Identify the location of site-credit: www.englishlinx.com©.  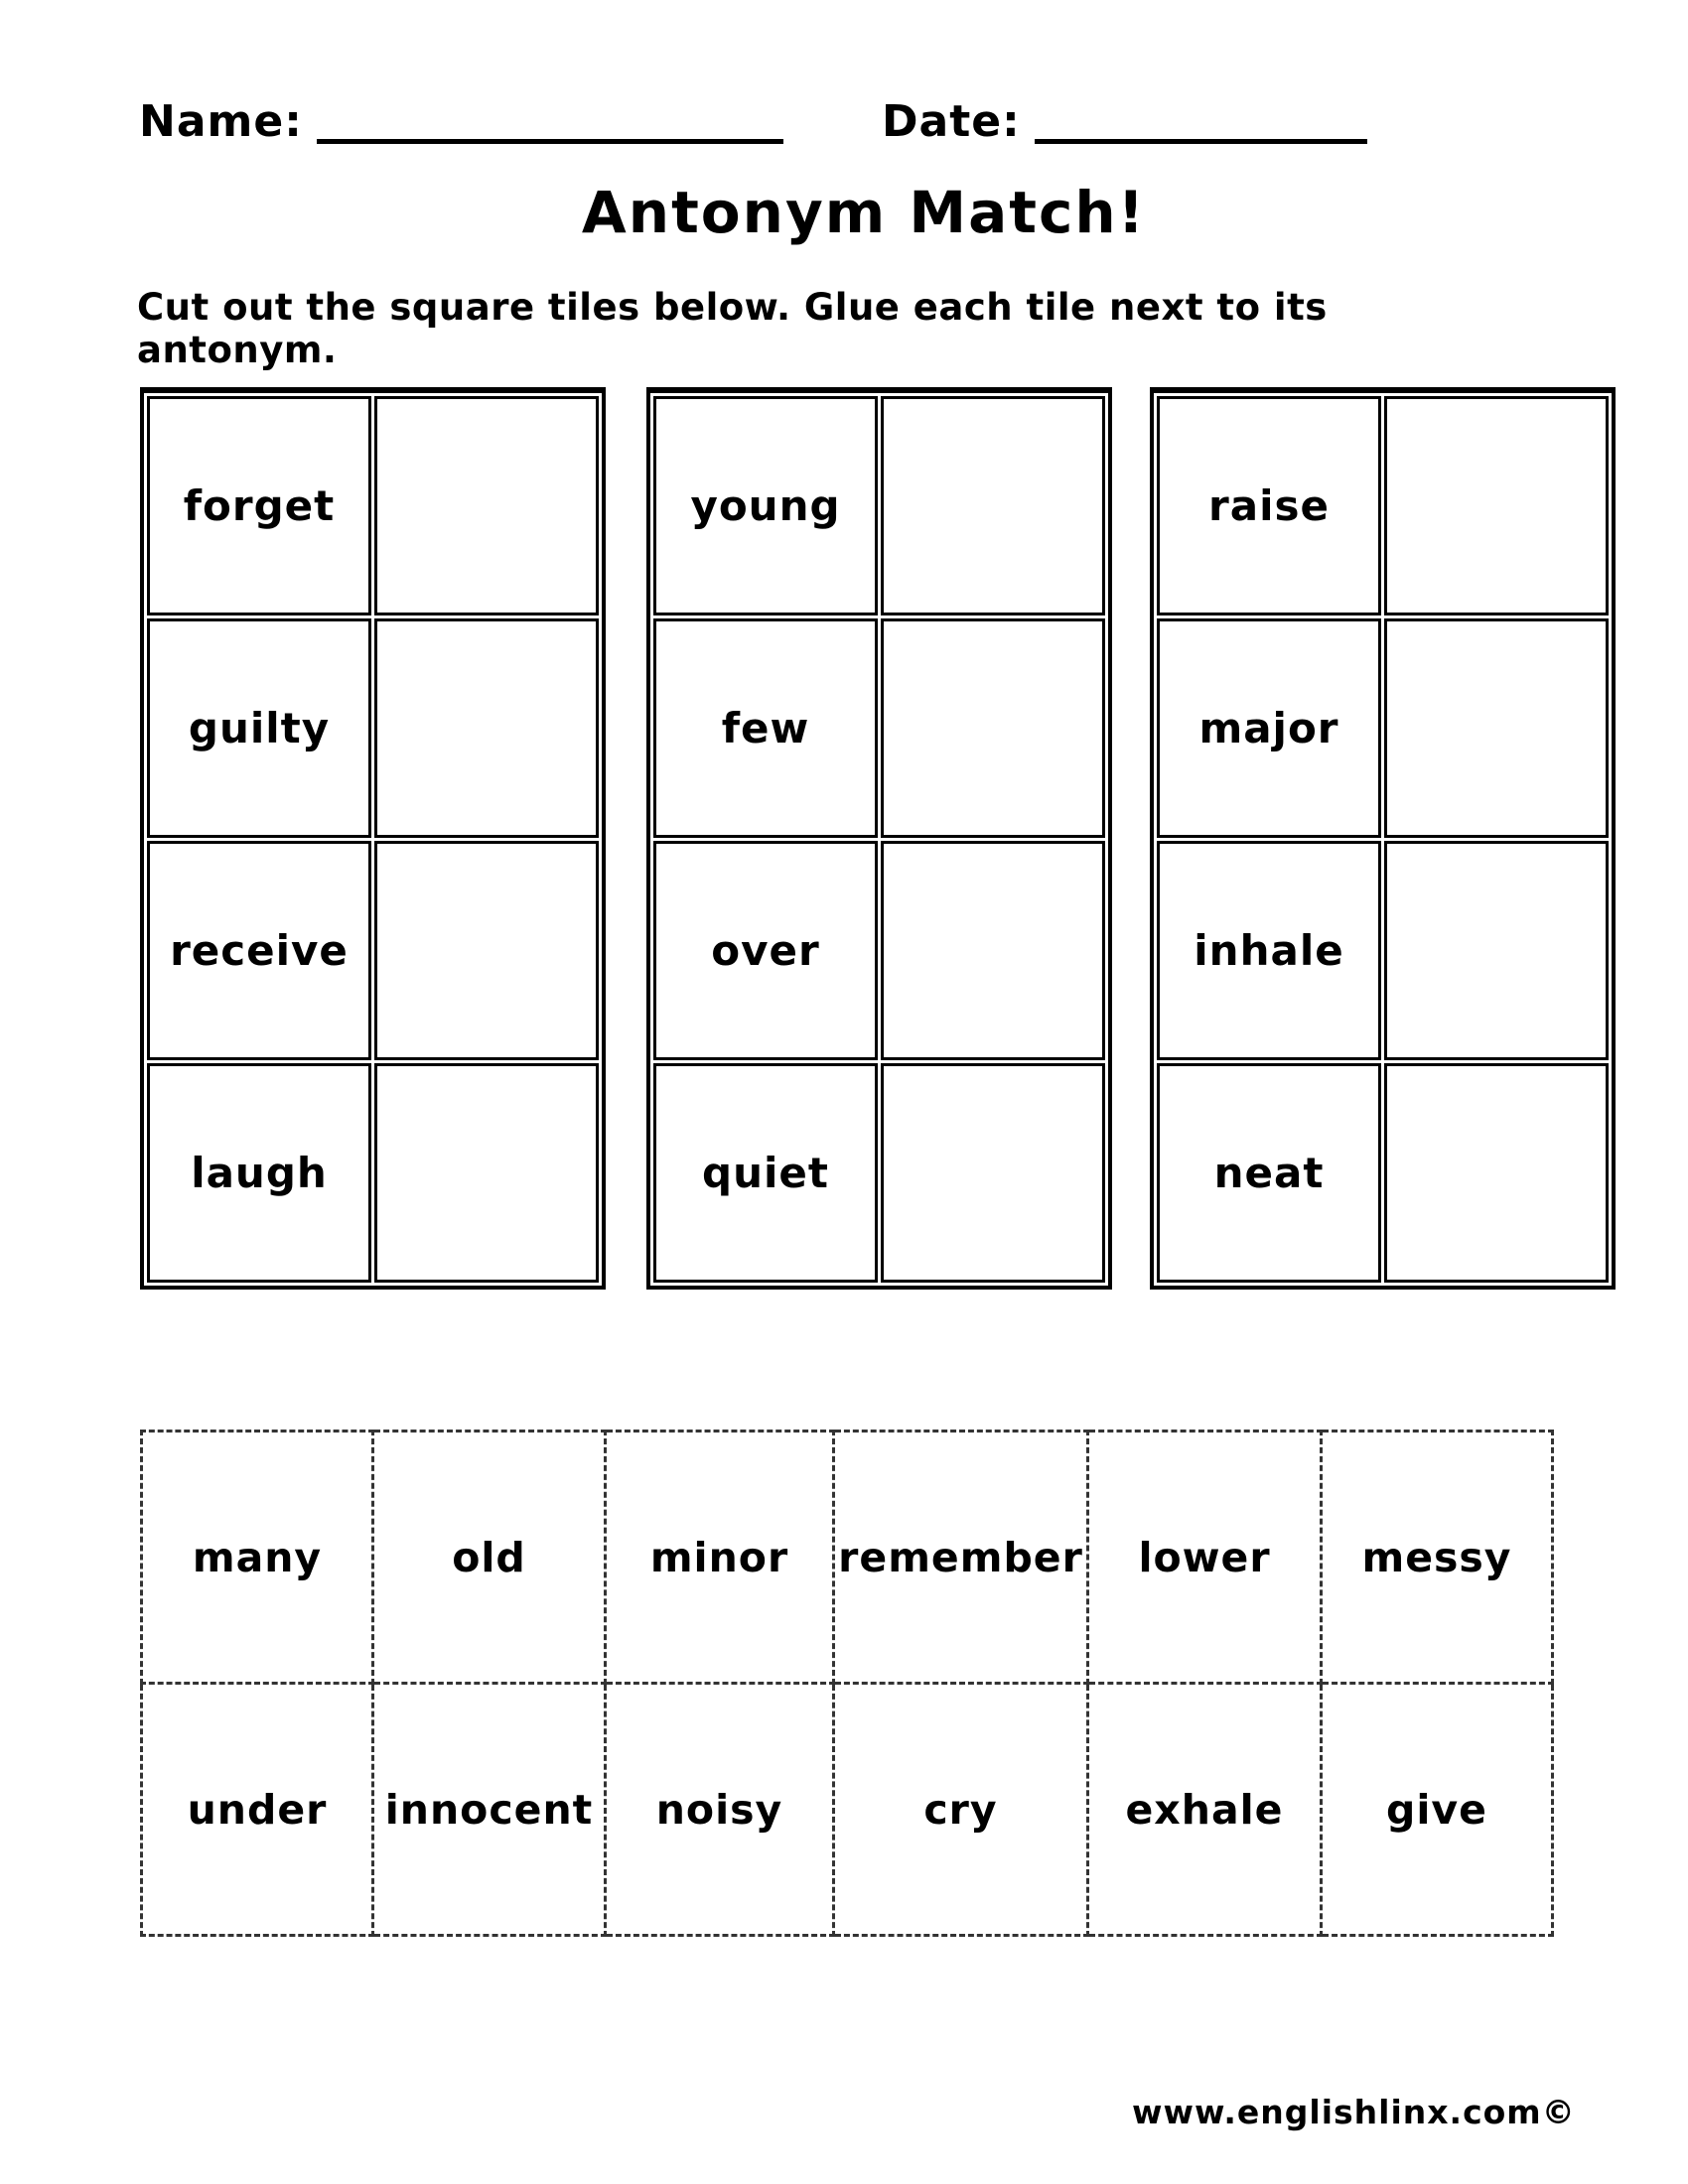
(1354, 2112).